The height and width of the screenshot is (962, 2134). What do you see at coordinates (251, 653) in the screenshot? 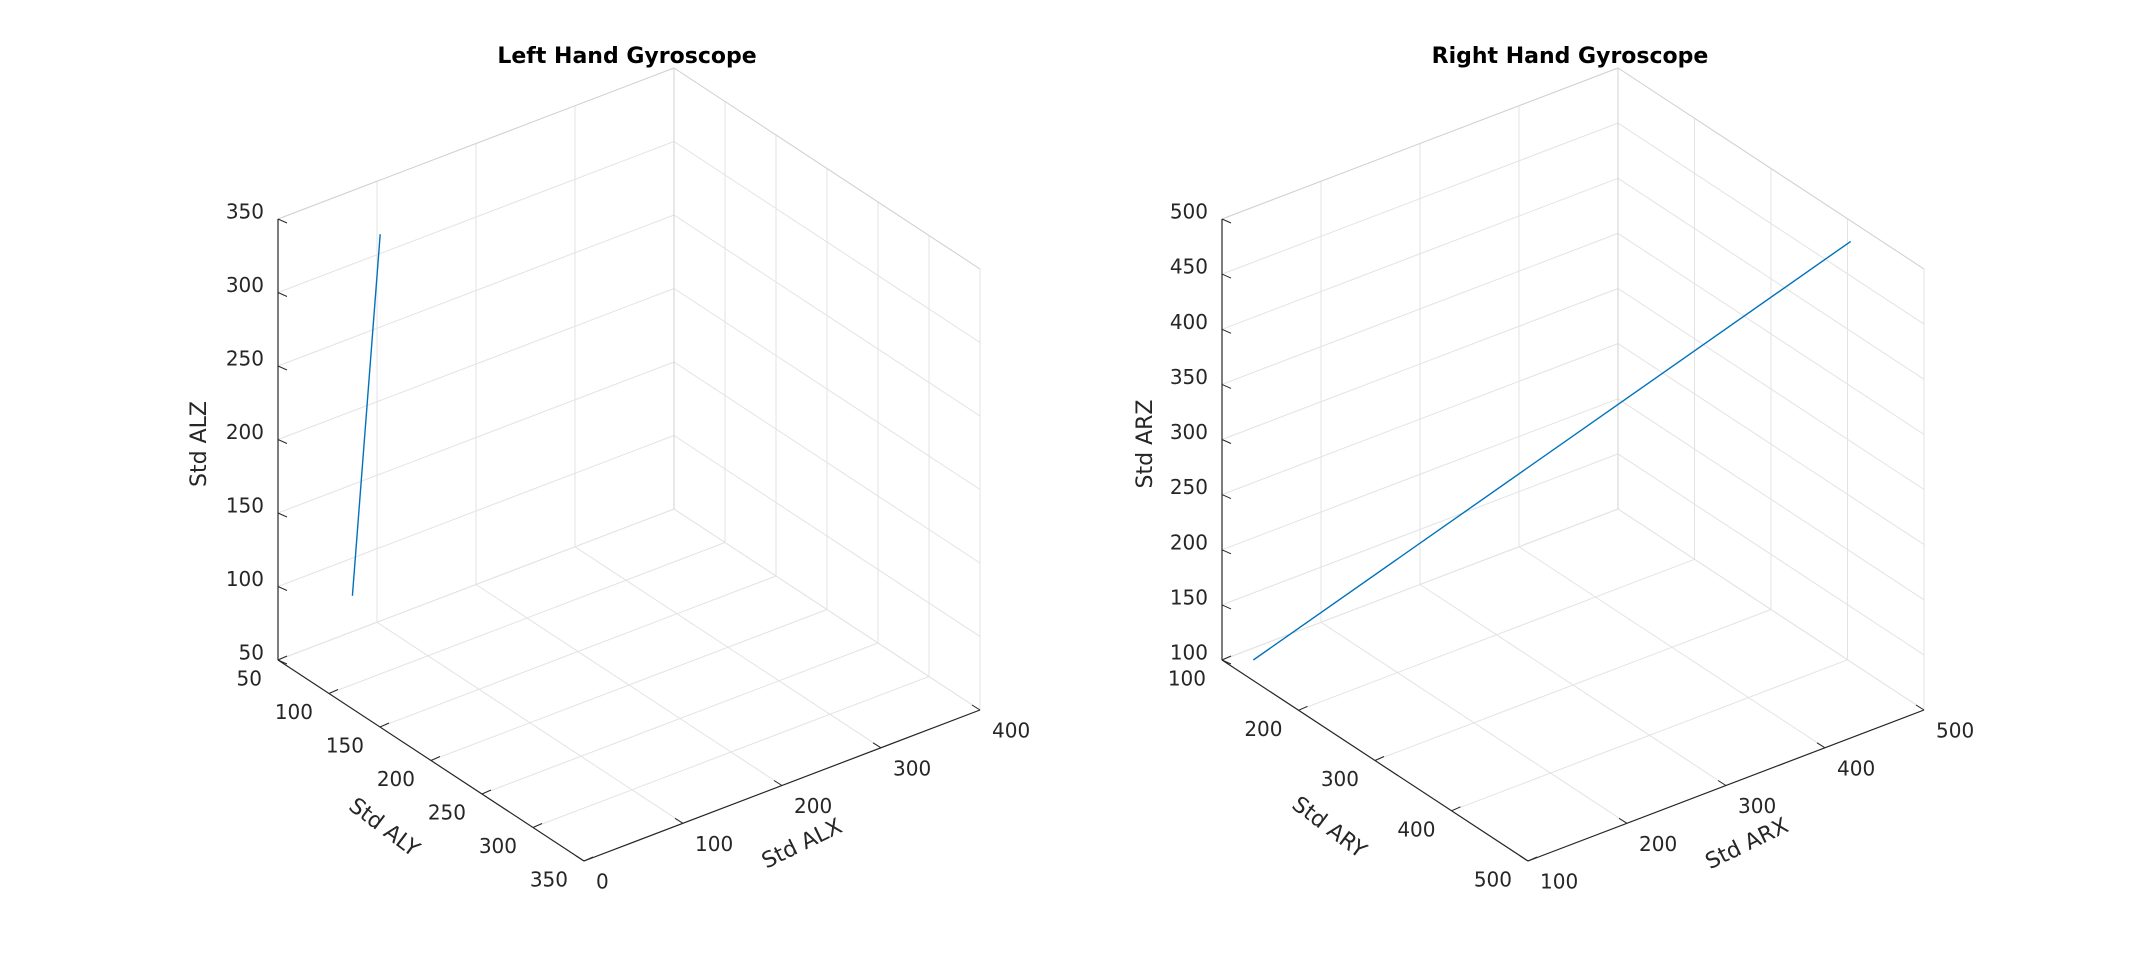
I see `z-tick-label: 50` at bounding box center [251, 653].